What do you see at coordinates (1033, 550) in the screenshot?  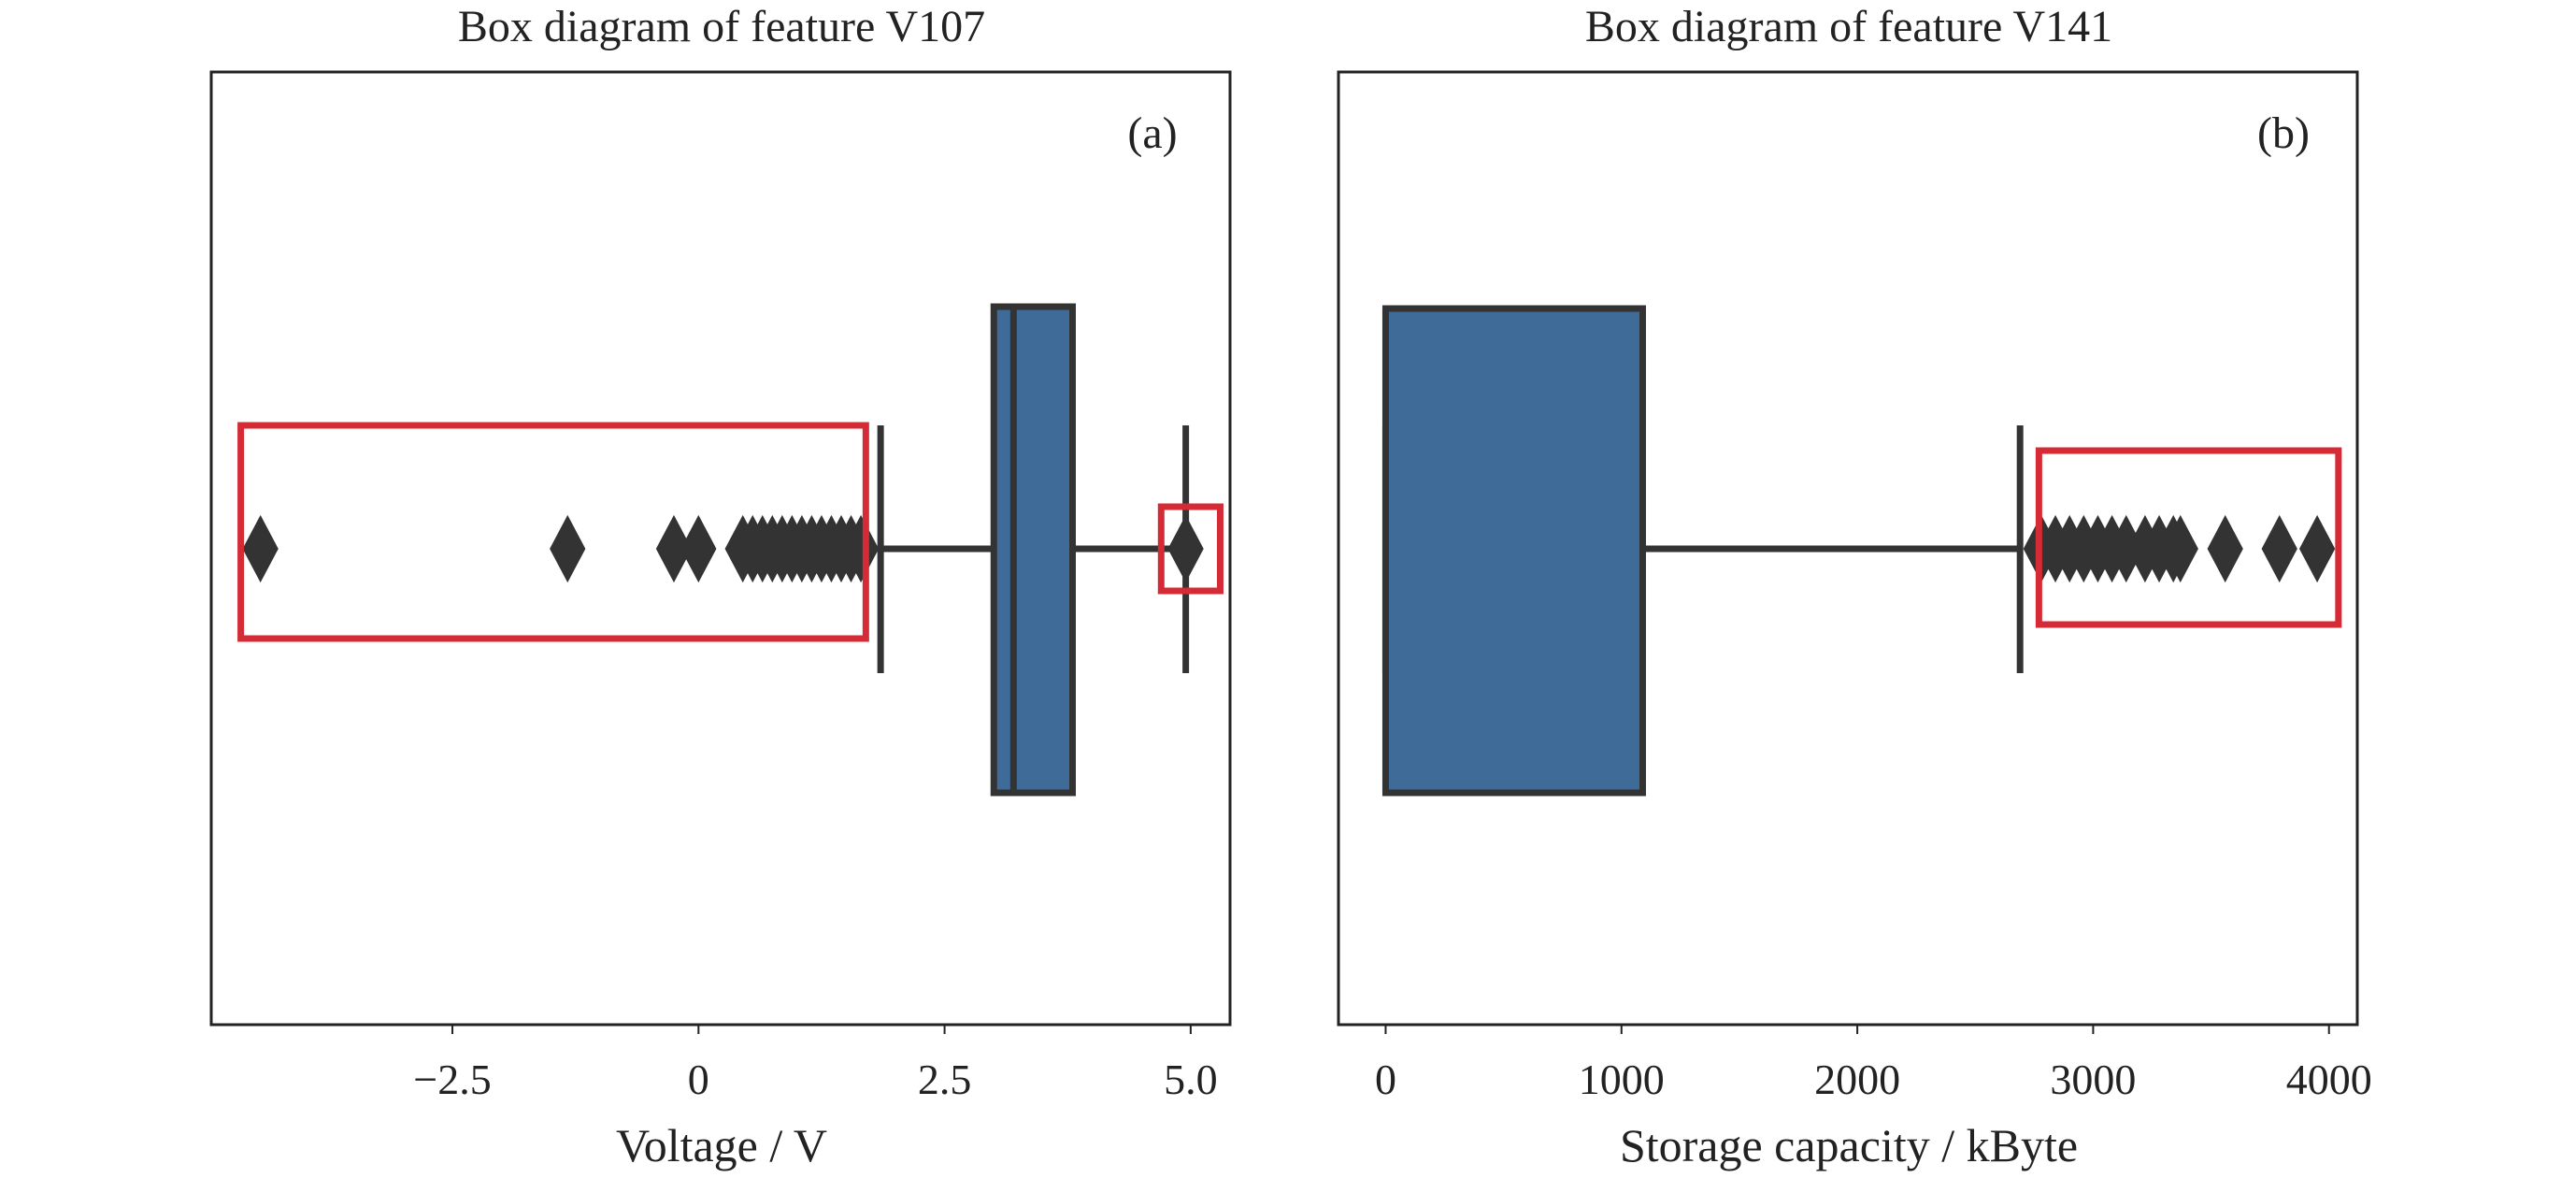 I see `box-a` at bounding box center [1033, 550].